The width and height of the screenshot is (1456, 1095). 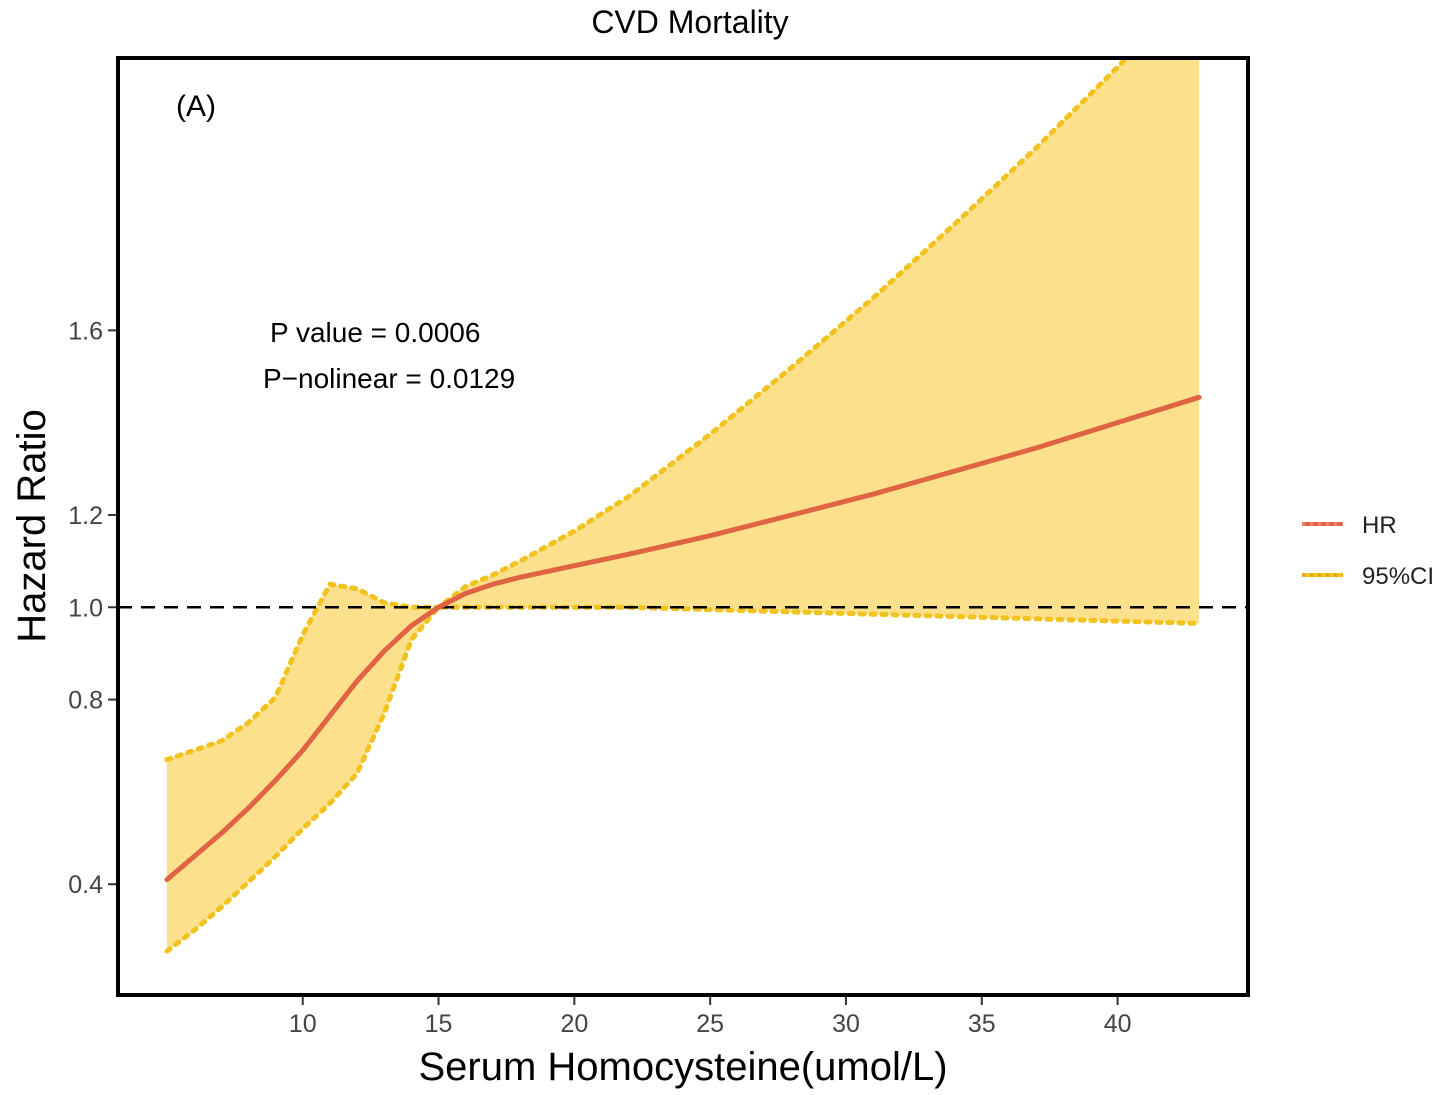 What do you see at coordinates (85, 516) in the screenshot?
I see `y-tick-label: 1.2` at bounding box center [85, 516].